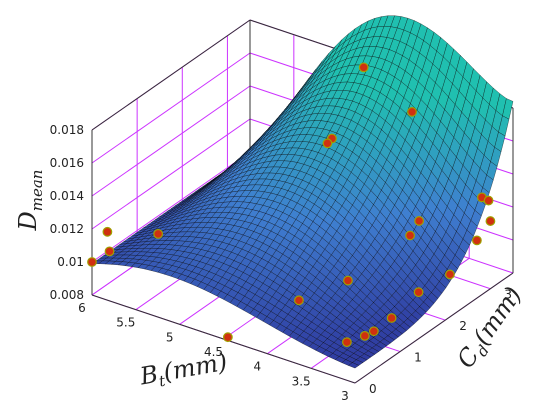 This screenshot has height=402, width=550. What do you see at coordinates (508, 295) in the screenshot?
I see `y-tick-label: 3` at bounding box center [508, 295].